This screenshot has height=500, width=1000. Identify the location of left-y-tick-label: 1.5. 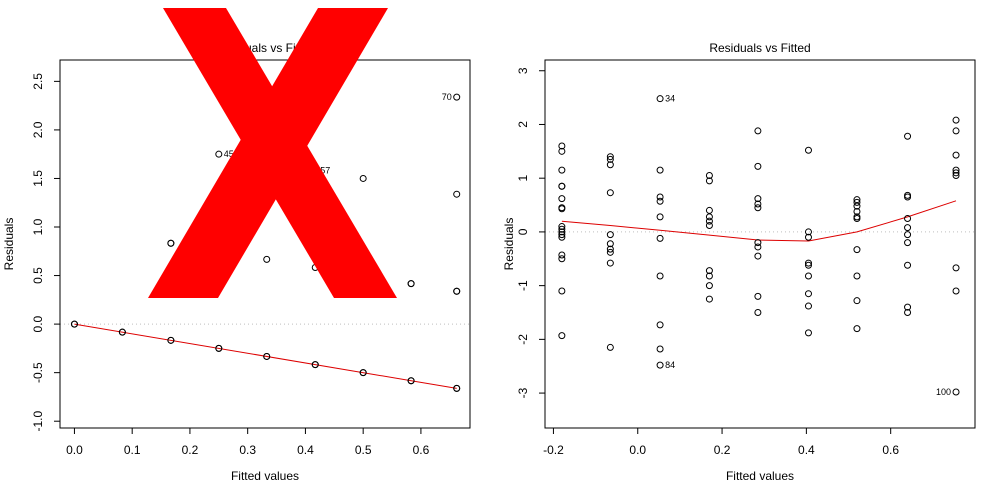
(38, 178).